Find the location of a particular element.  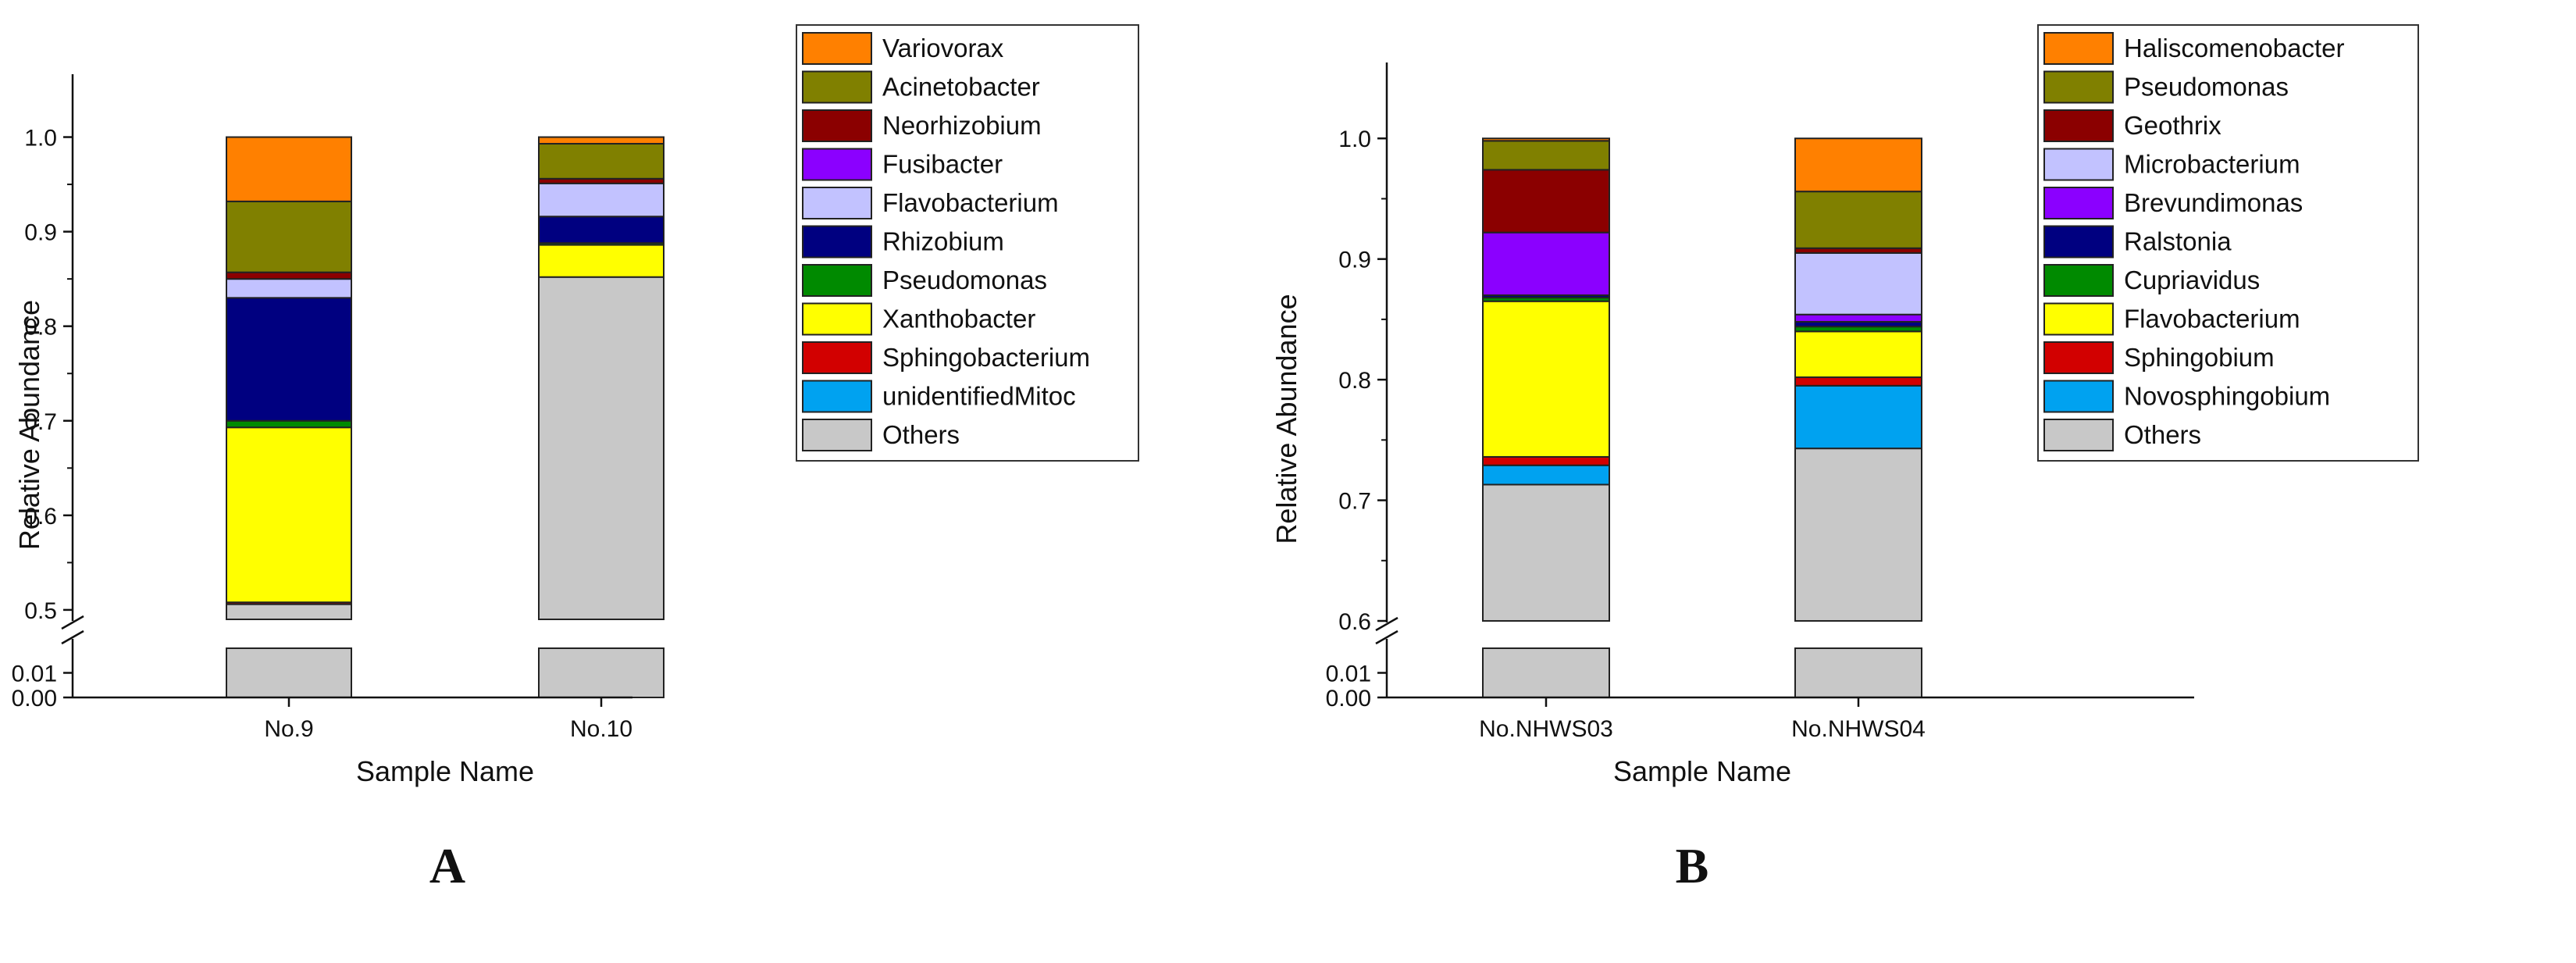

bar-segment-No.10-Others is located at coordinates (601, 448).